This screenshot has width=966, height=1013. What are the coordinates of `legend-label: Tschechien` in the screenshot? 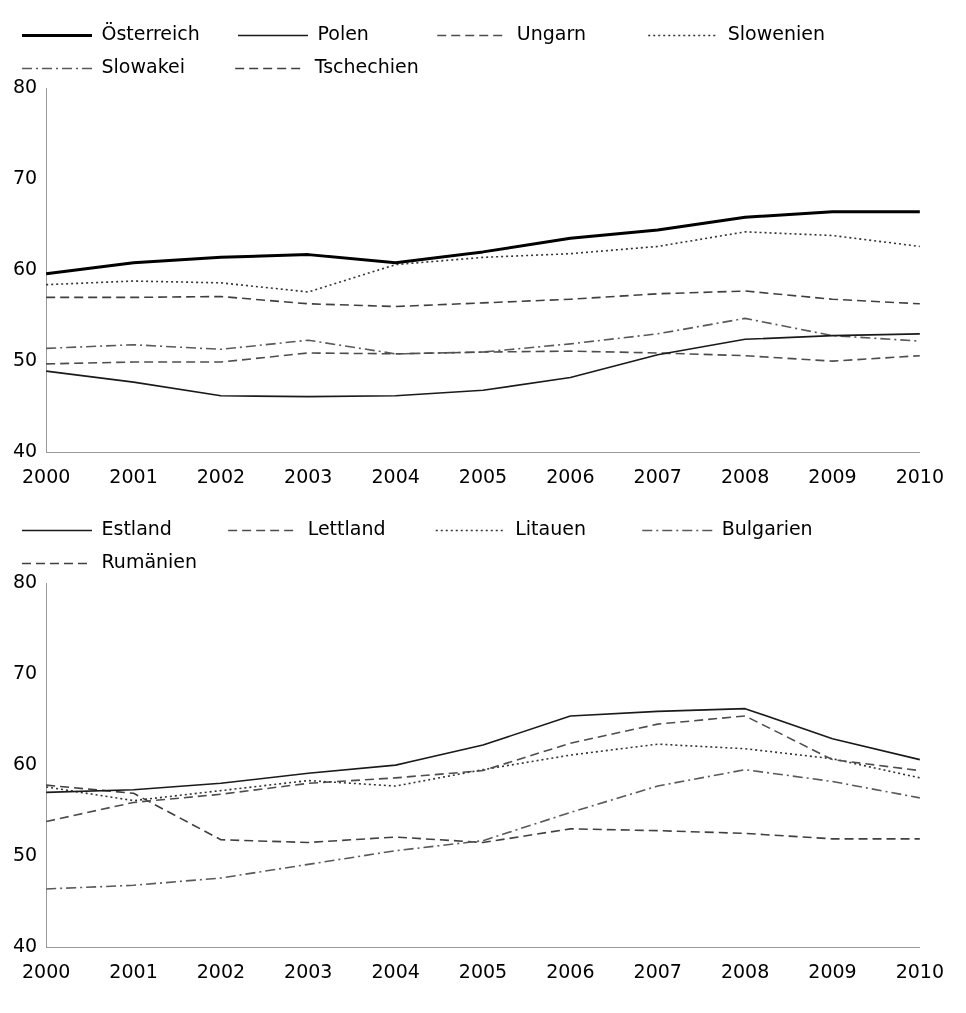 It's located at (378, 66).